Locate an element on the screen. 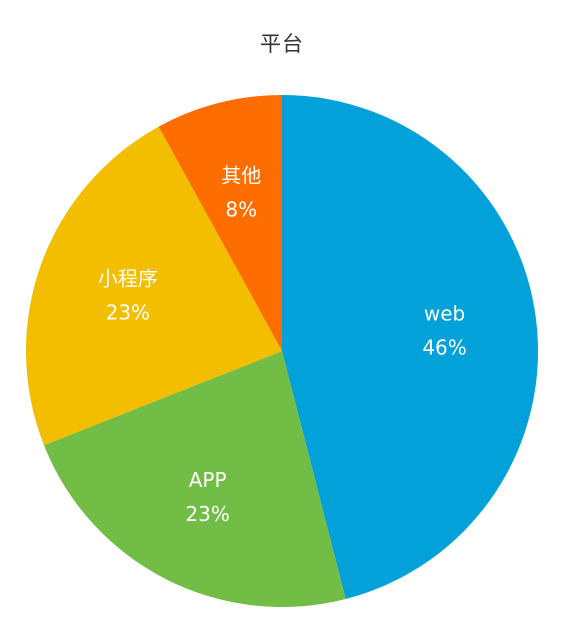 Image resolution: width=564 pixels, height=636 pixels. slice-percent-3: 8% is located at coordinates (241, 209).